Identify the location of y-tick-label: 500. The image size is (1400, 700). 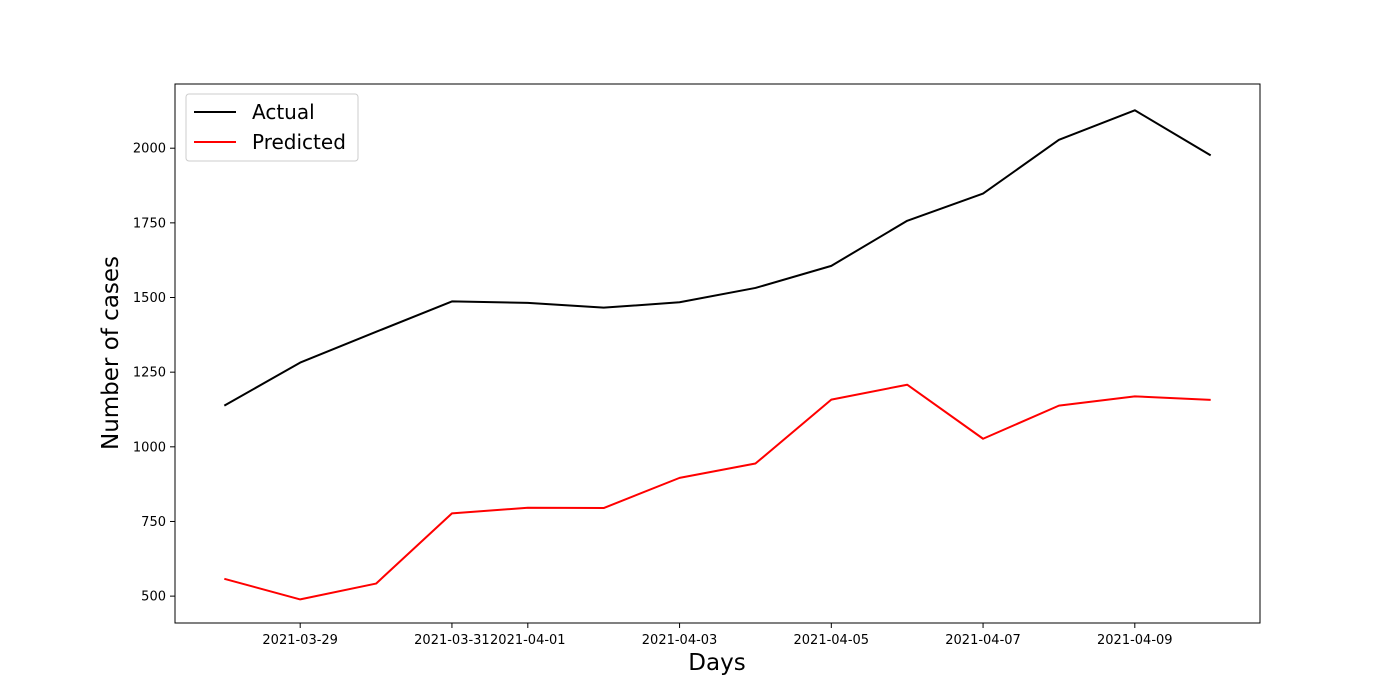
(153, 597).